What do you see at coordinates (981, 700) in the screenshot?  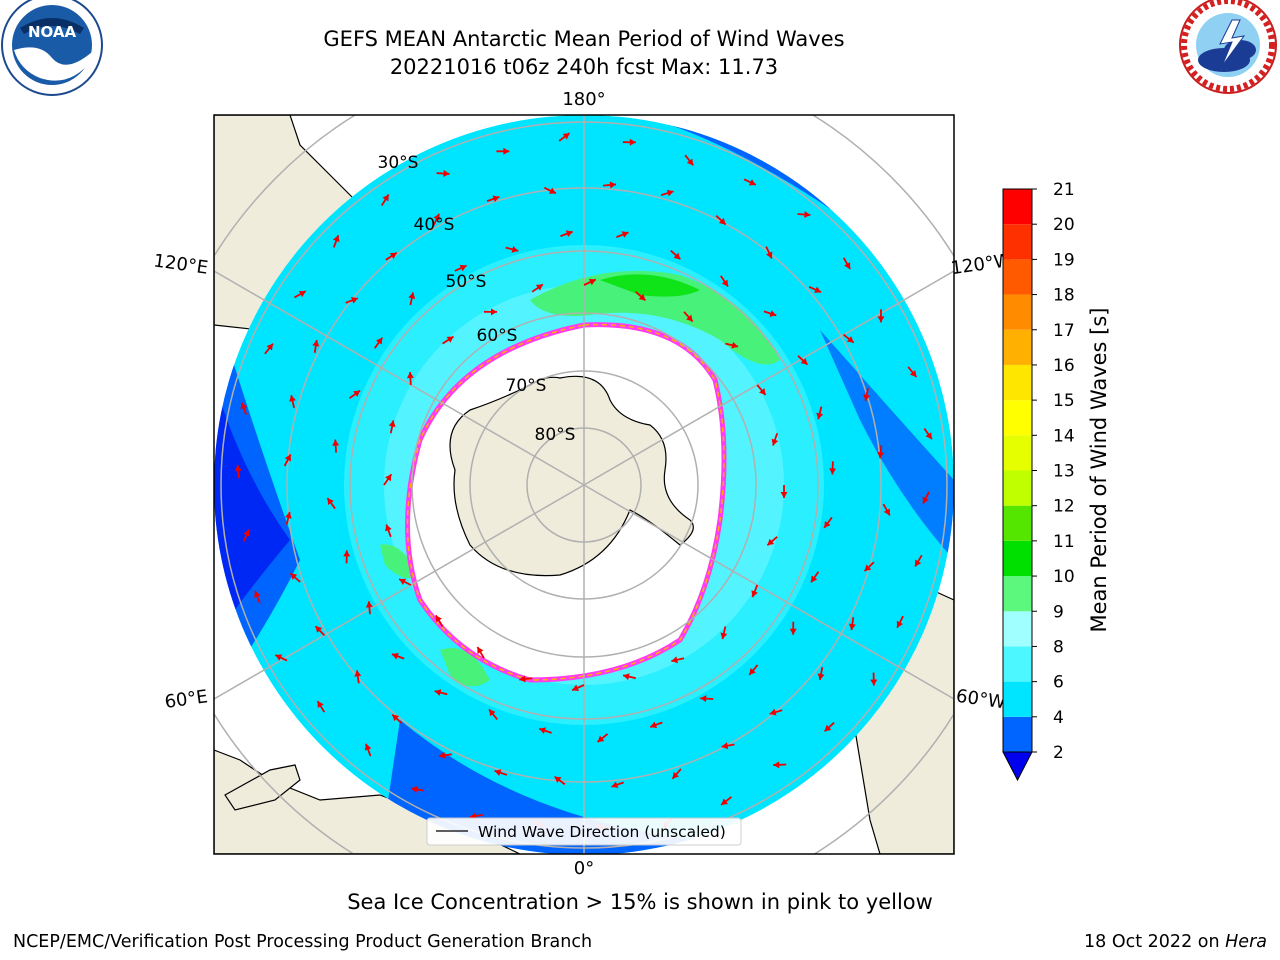 I see `lon-label-60w: 60°W` at bounding box center [981, 700].